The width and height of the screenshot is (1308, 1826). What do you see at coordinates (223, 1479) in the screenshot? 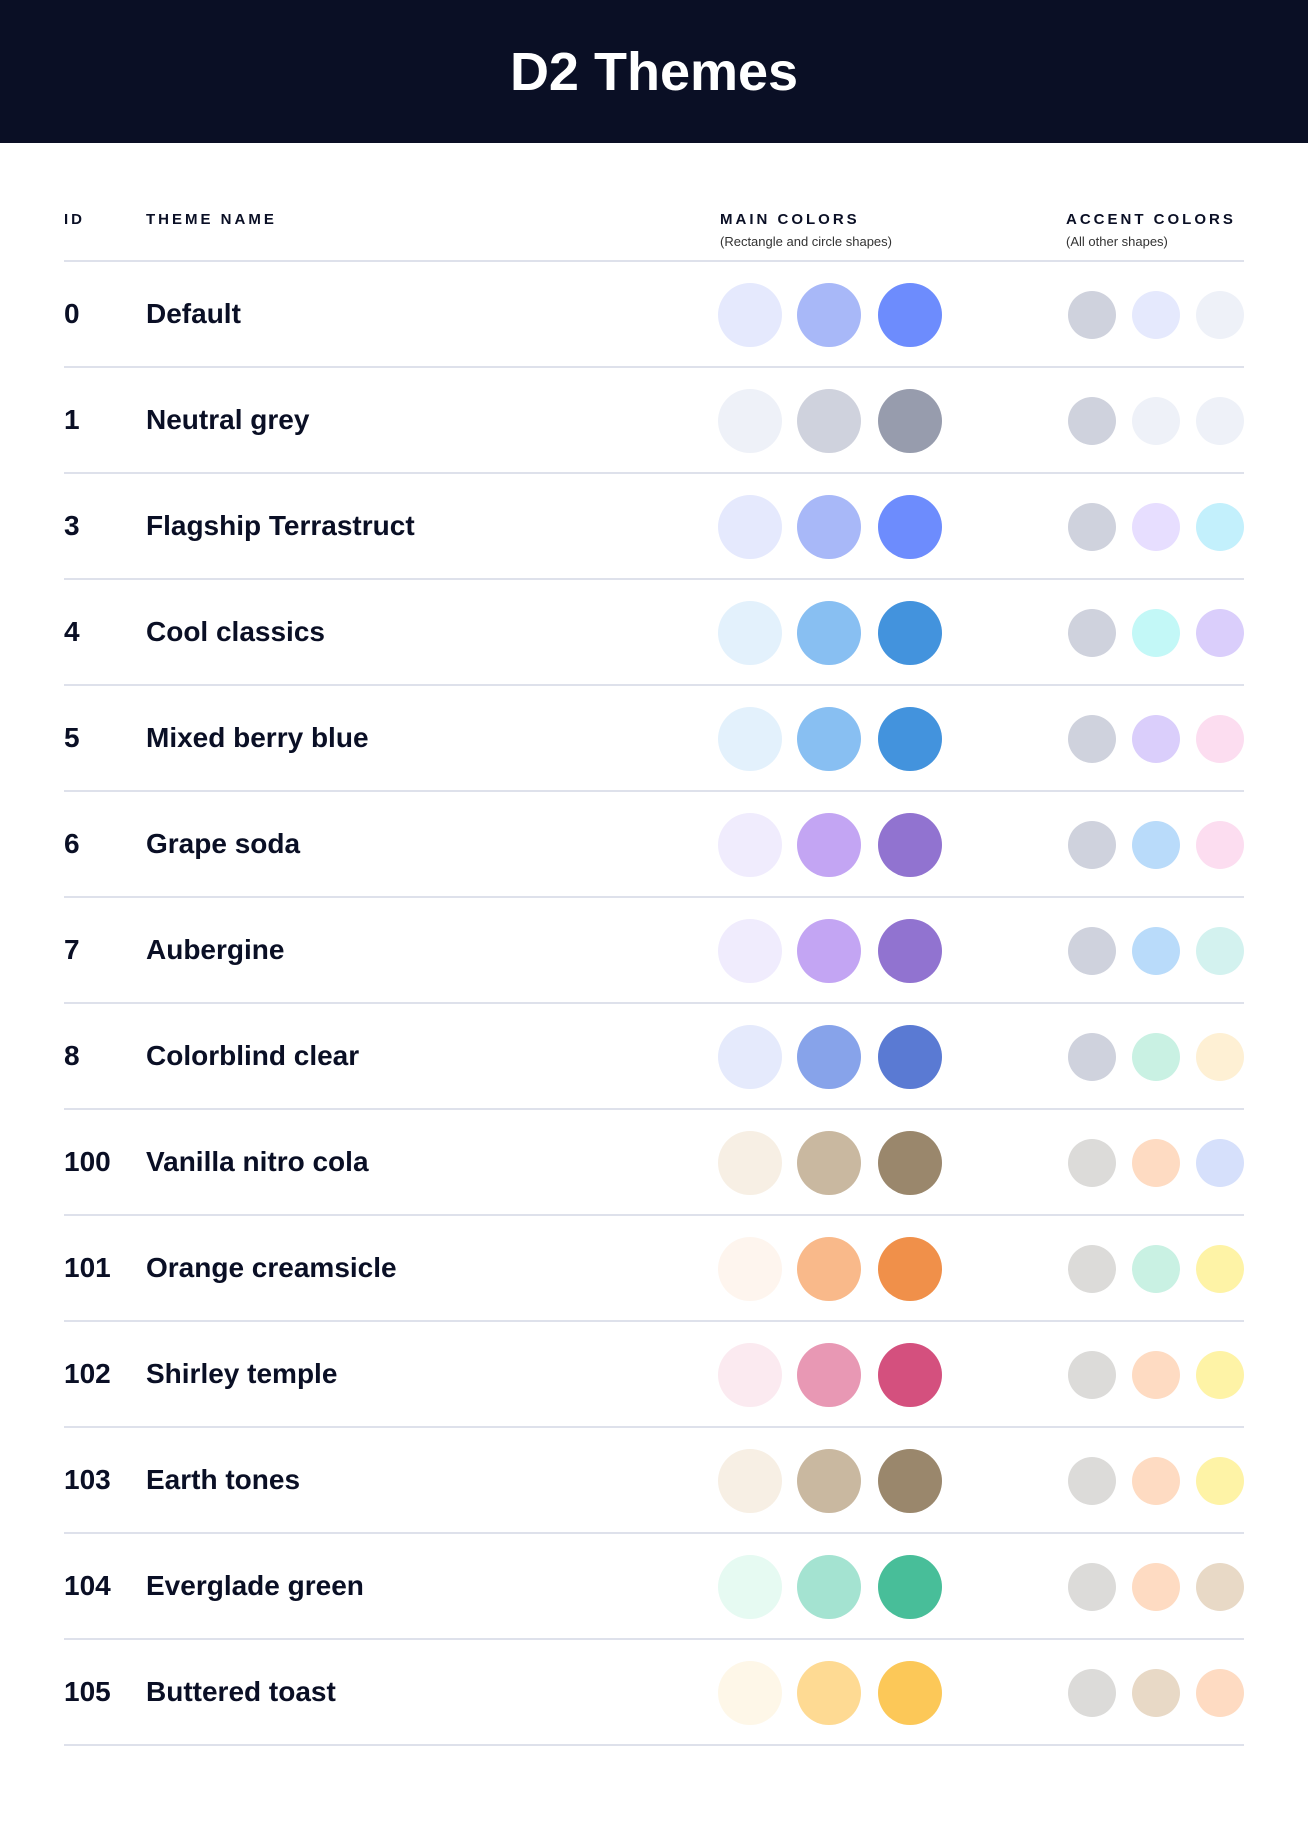
I see `theme-name: Earth tones` at bounding box center [223, 1479].